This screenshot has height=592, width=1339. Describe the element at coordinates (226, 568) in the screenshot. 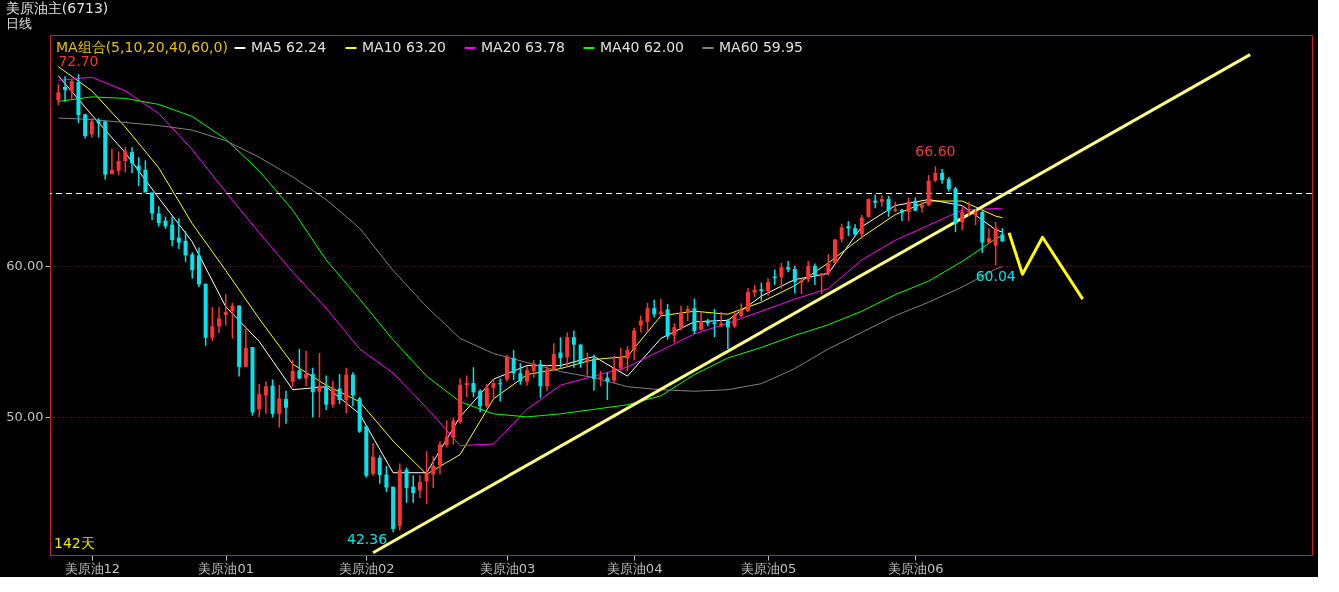

I see `x-tick-label: 美原油01` at that location.